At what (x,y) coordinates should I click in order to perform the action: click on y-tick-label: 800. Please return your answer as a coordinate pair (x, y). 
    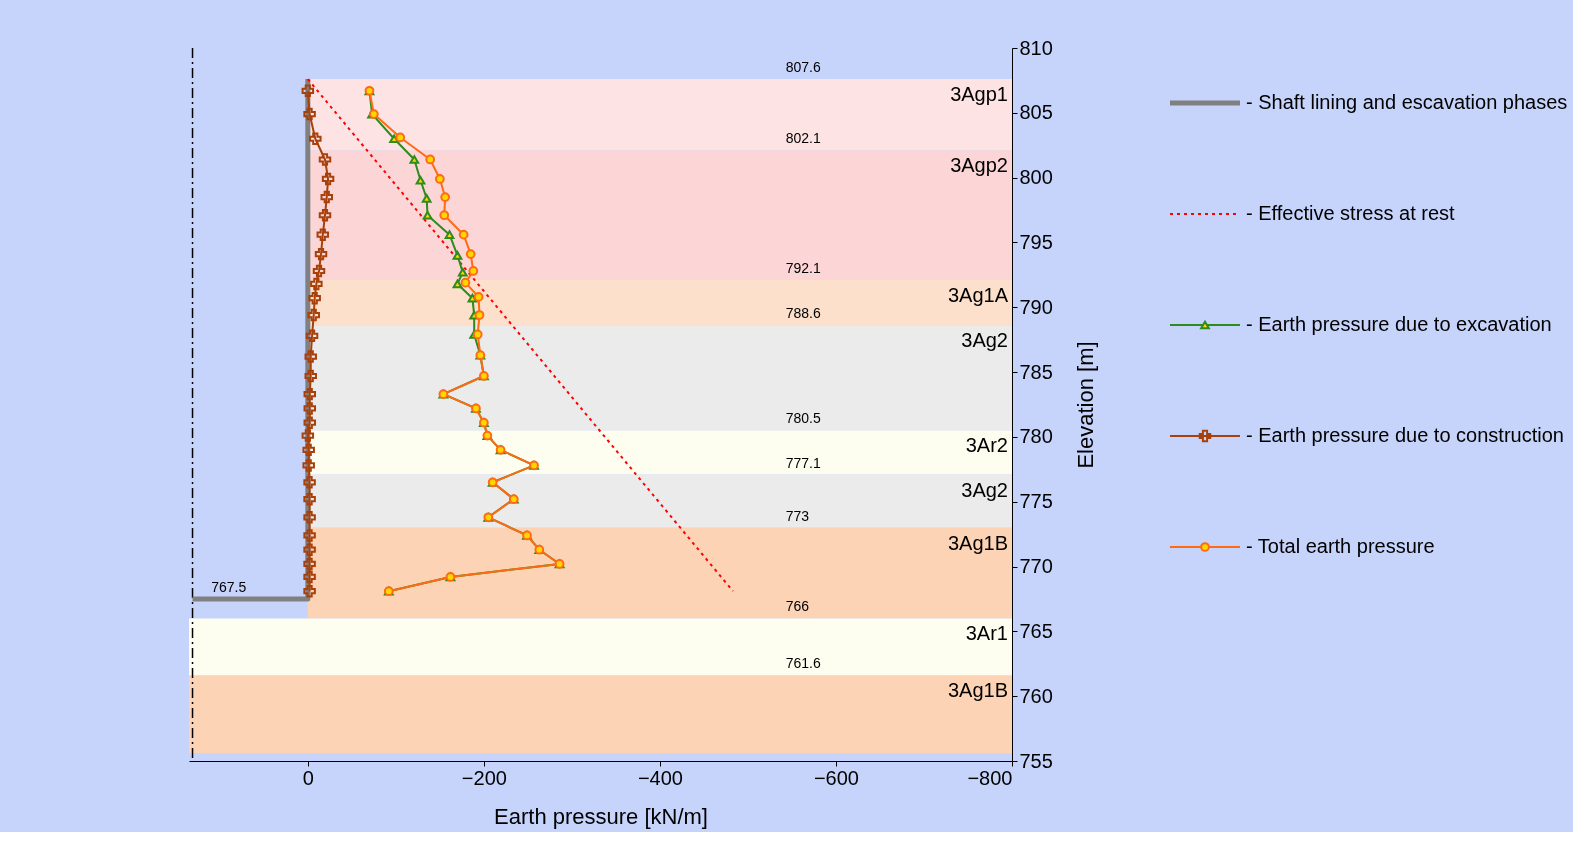
    Looking at the image, I should click on (1036, 177).